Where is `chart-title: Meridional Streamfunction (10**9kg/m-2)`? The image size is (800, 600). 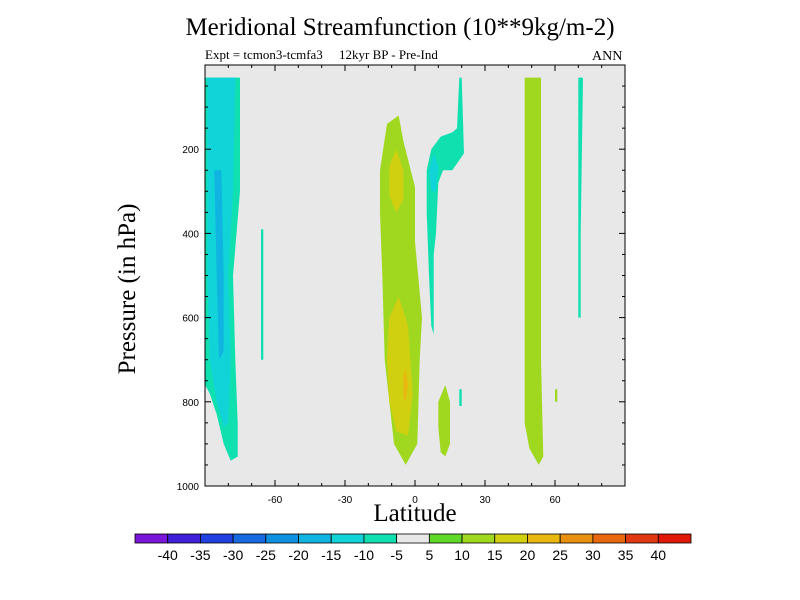 chart-title: Meridional Streamfunction (10**9kg/m-2) is located at coordinates (400, 27).